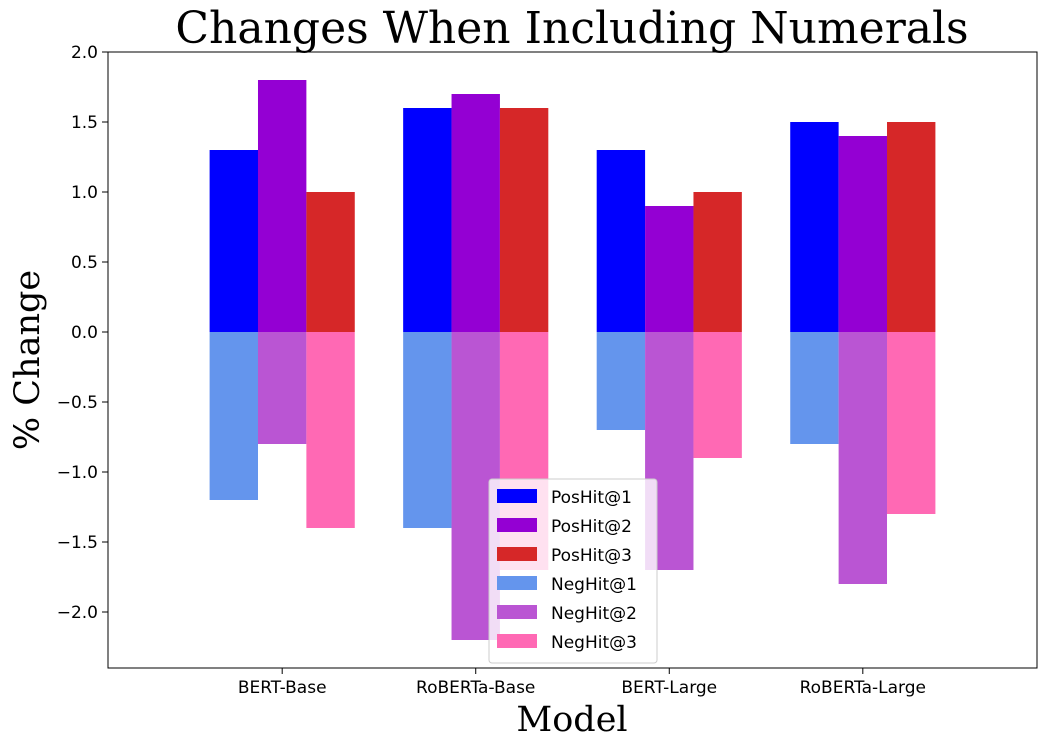  I want to click on legend-label: NegHit@1, so click(594, 585).